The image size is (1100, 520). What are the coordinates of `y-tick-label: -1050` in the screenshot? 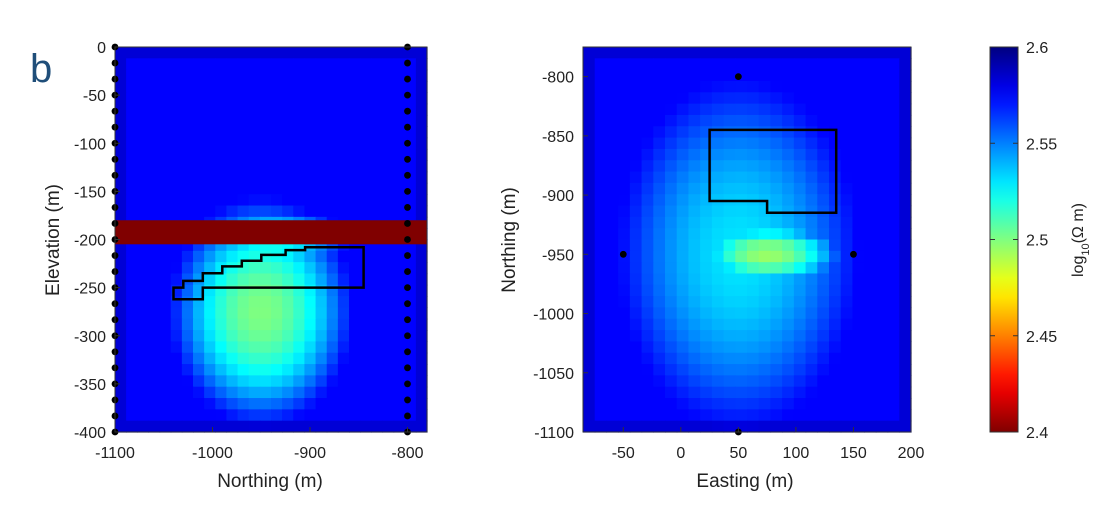 It's located at (553, 374).